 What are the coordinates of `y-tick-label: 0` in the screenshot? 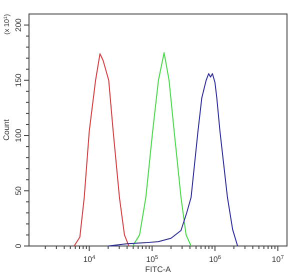 It's located at (18, 245).